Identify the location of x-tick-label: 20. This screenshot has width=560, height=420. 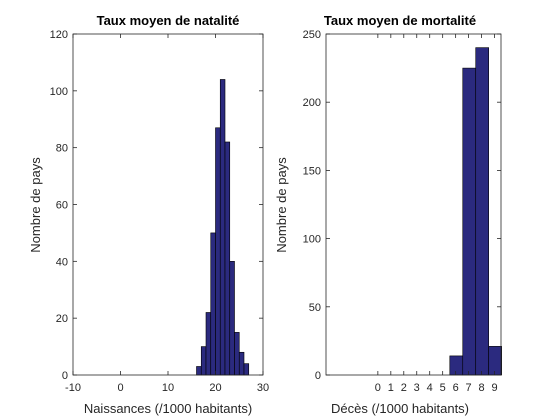
(215, 388).